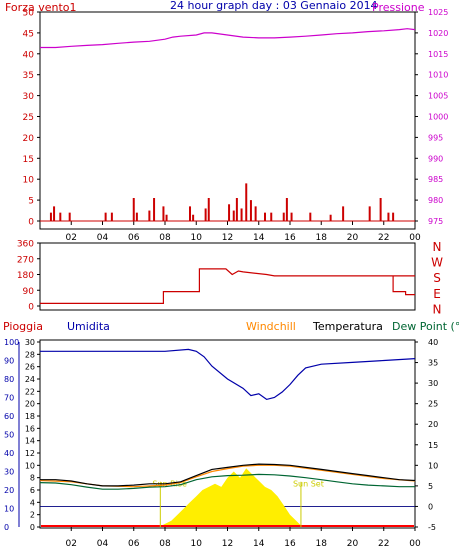  What do you see at coordinates (308, 484) in the screenshot?
I see `sun-marker-label: Sun Set` at bounding box center [308, 484].